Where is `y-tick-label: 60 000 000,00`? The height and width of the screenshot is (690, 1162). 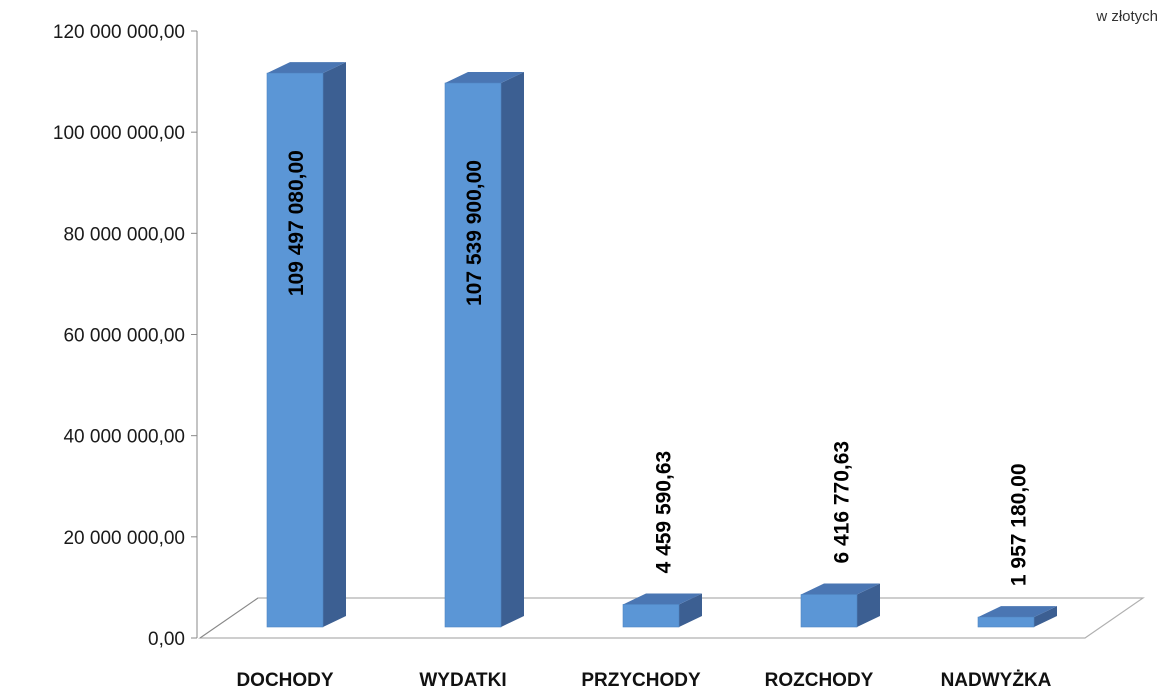 y-tick-label: 60 000 000,00 is located at coordinates (124, 336).